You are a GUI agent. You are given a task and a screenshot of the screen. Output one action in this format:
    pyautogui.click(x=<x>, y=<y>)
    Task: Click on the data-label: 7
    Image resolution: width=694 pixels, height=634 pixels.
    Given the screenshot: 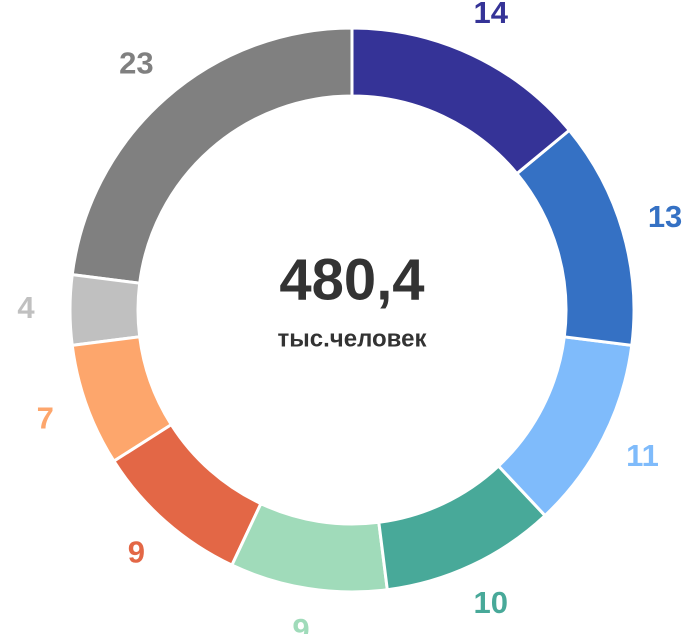 What is the action you would take?
    pyautogui.click(x=45, y=418)
    